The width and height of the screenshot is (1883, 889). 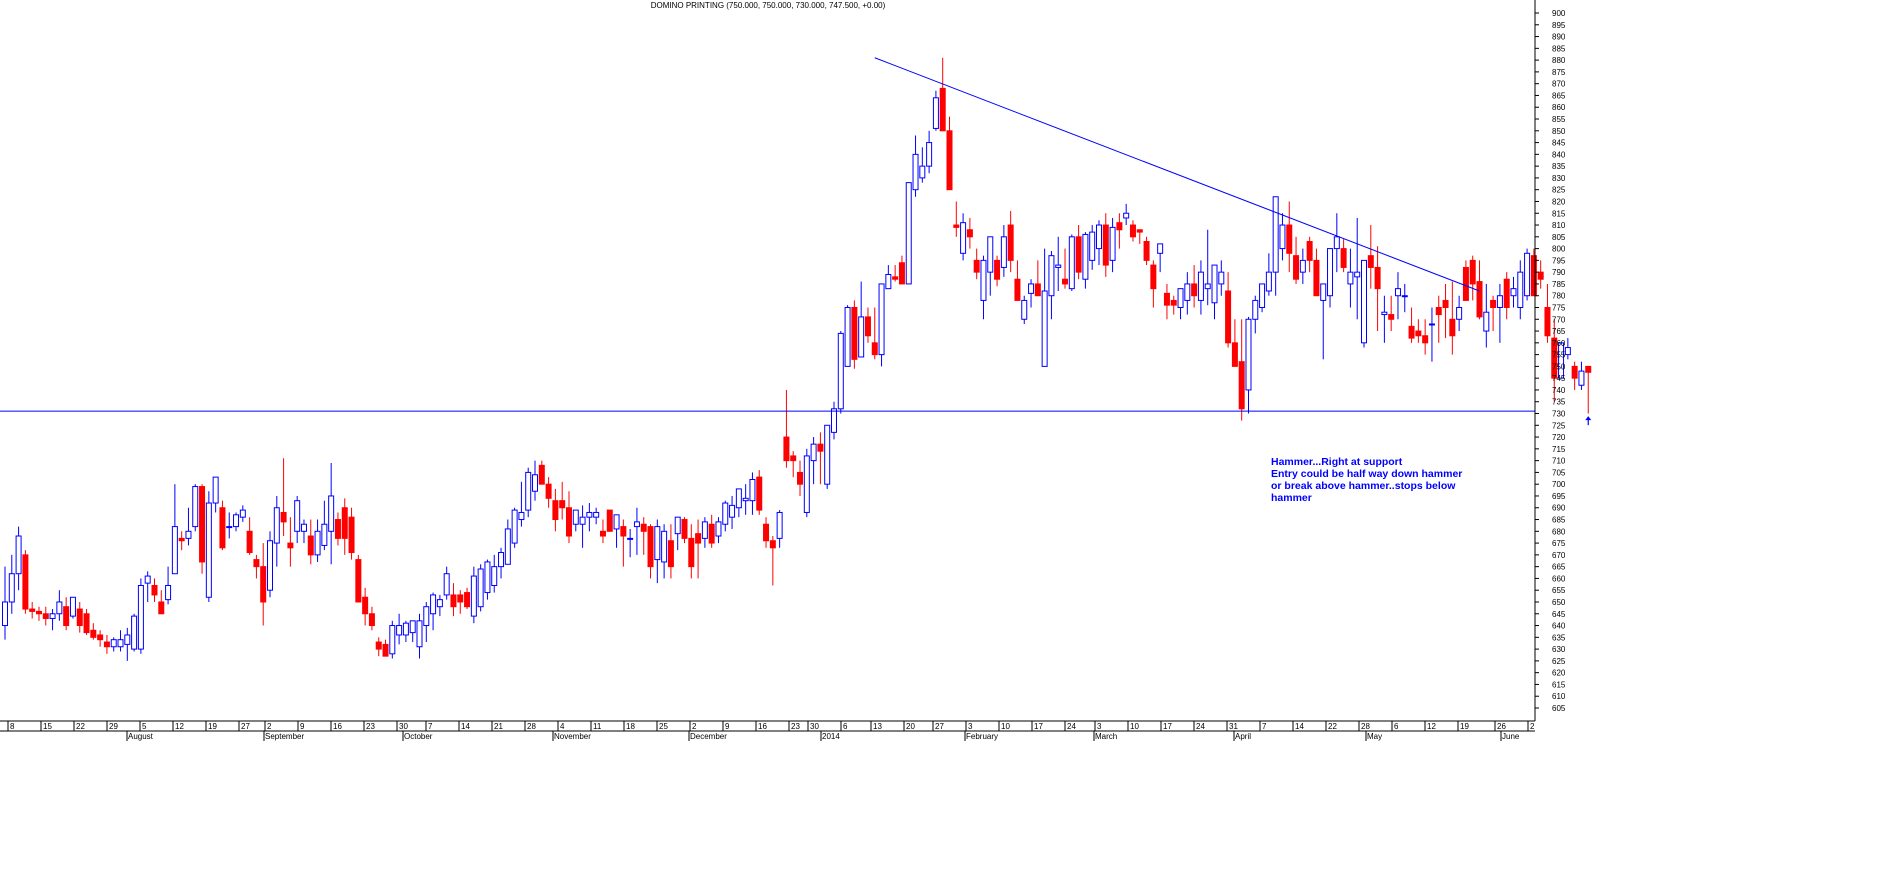 What do you see at coordinates (1243, 736) in the screenshot?
I see `x-month-label: April` at bounding box center [1243, 736].